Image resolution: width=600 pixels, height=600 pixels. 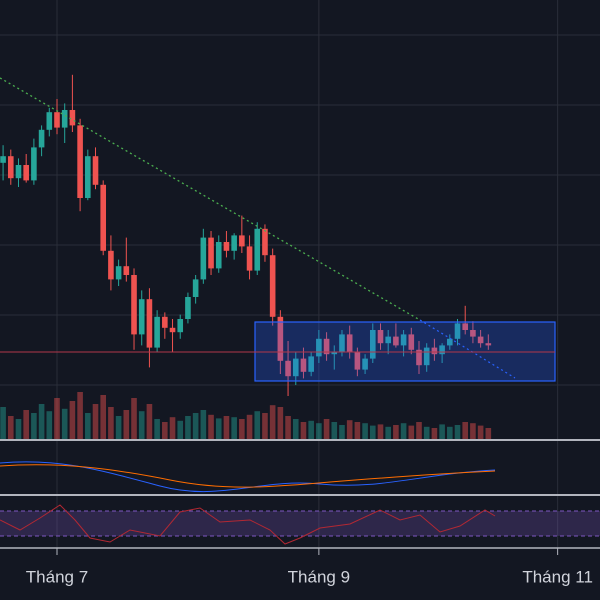 I want to click on x-tick-label: Tháng 7, so click(x=57, y=576).